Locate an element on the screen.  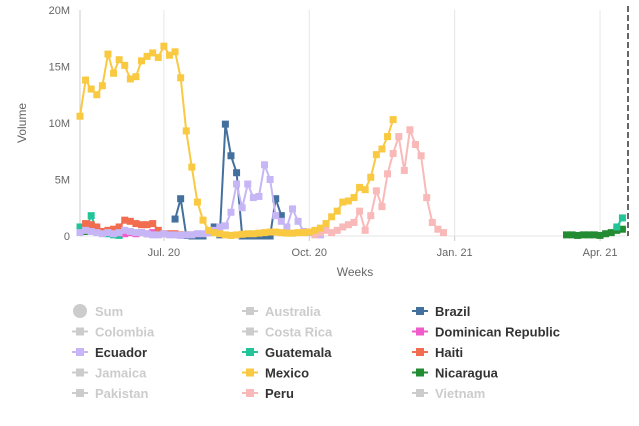
legend-label: Costa Rica is located at coordinates (299, 332).